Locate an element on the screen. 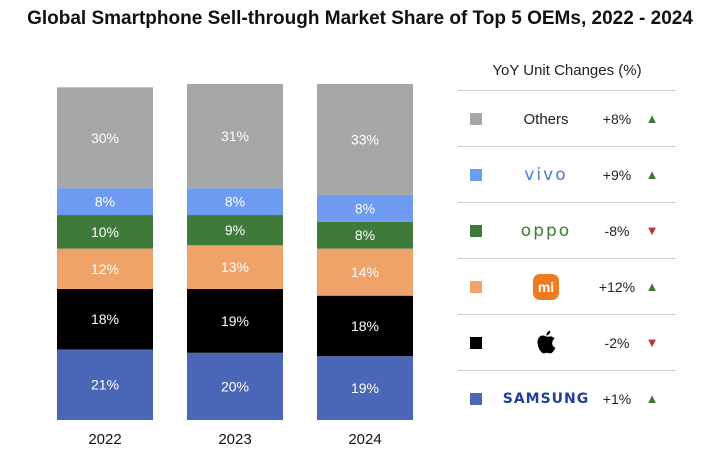 This screenshot has height=455, width=720. data-label-others-2022: 30% is located at coordinates (105, 138).